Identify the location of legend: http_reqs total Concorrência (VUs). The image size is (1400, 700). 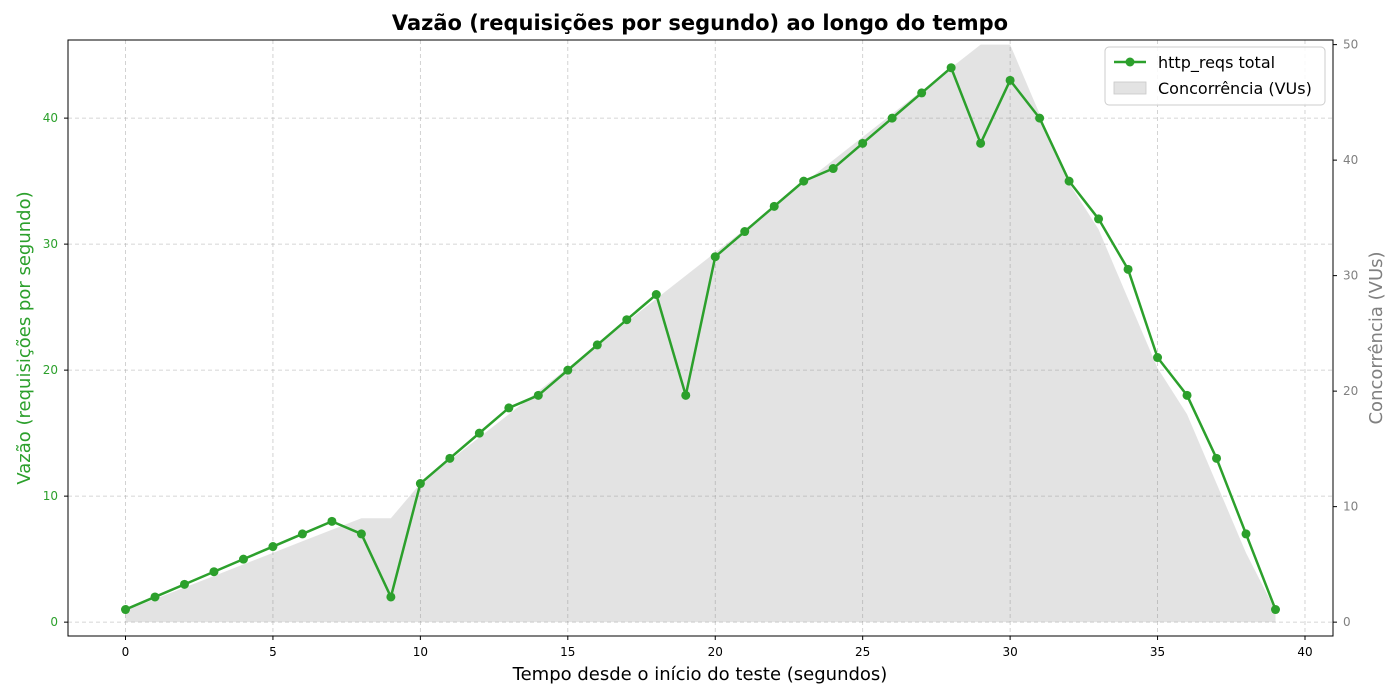
(1215, 76).